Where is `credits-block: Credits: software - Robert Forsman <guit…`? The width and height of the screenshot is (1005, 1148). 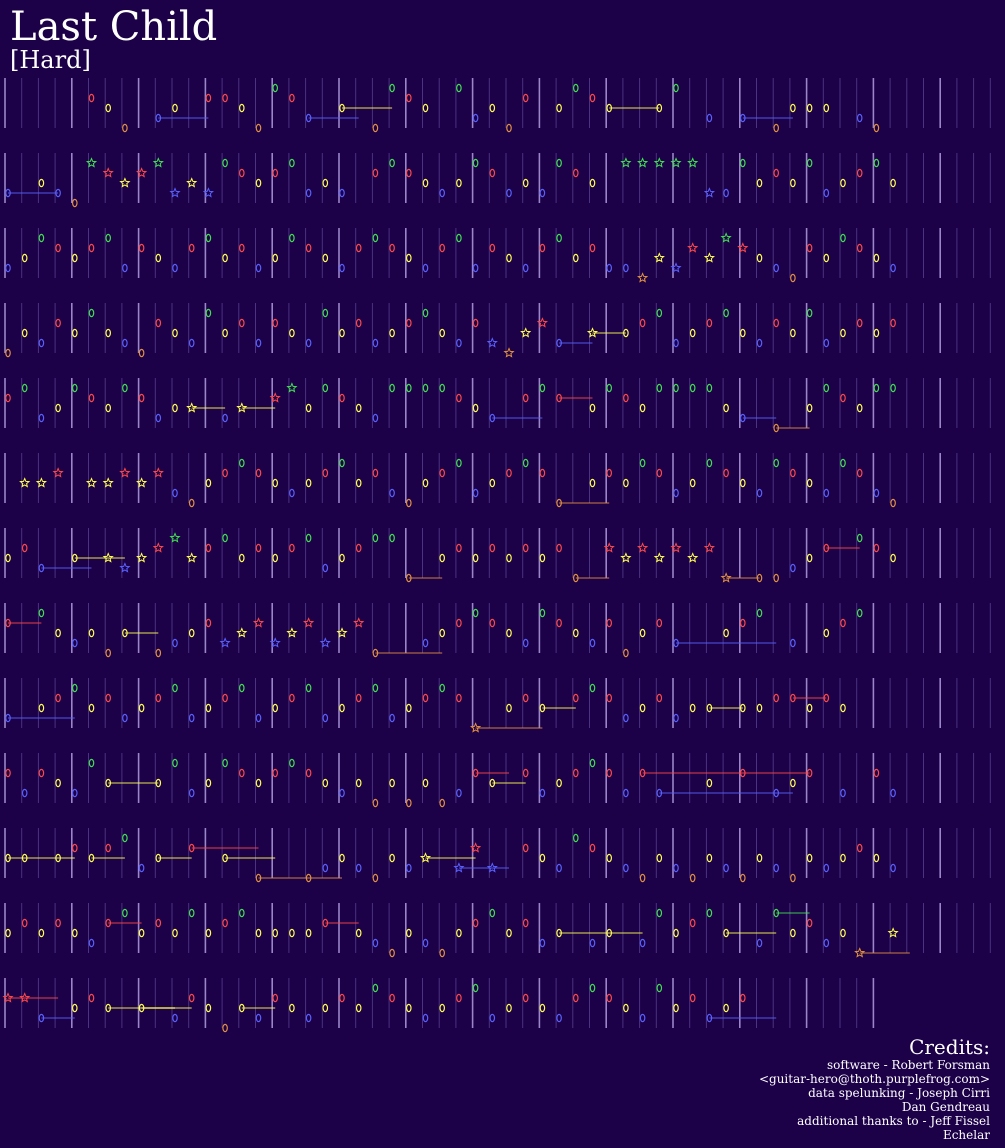 credits-block: Credits: software - Robert Forsman <guit… is located at coordinates (874, 1089).